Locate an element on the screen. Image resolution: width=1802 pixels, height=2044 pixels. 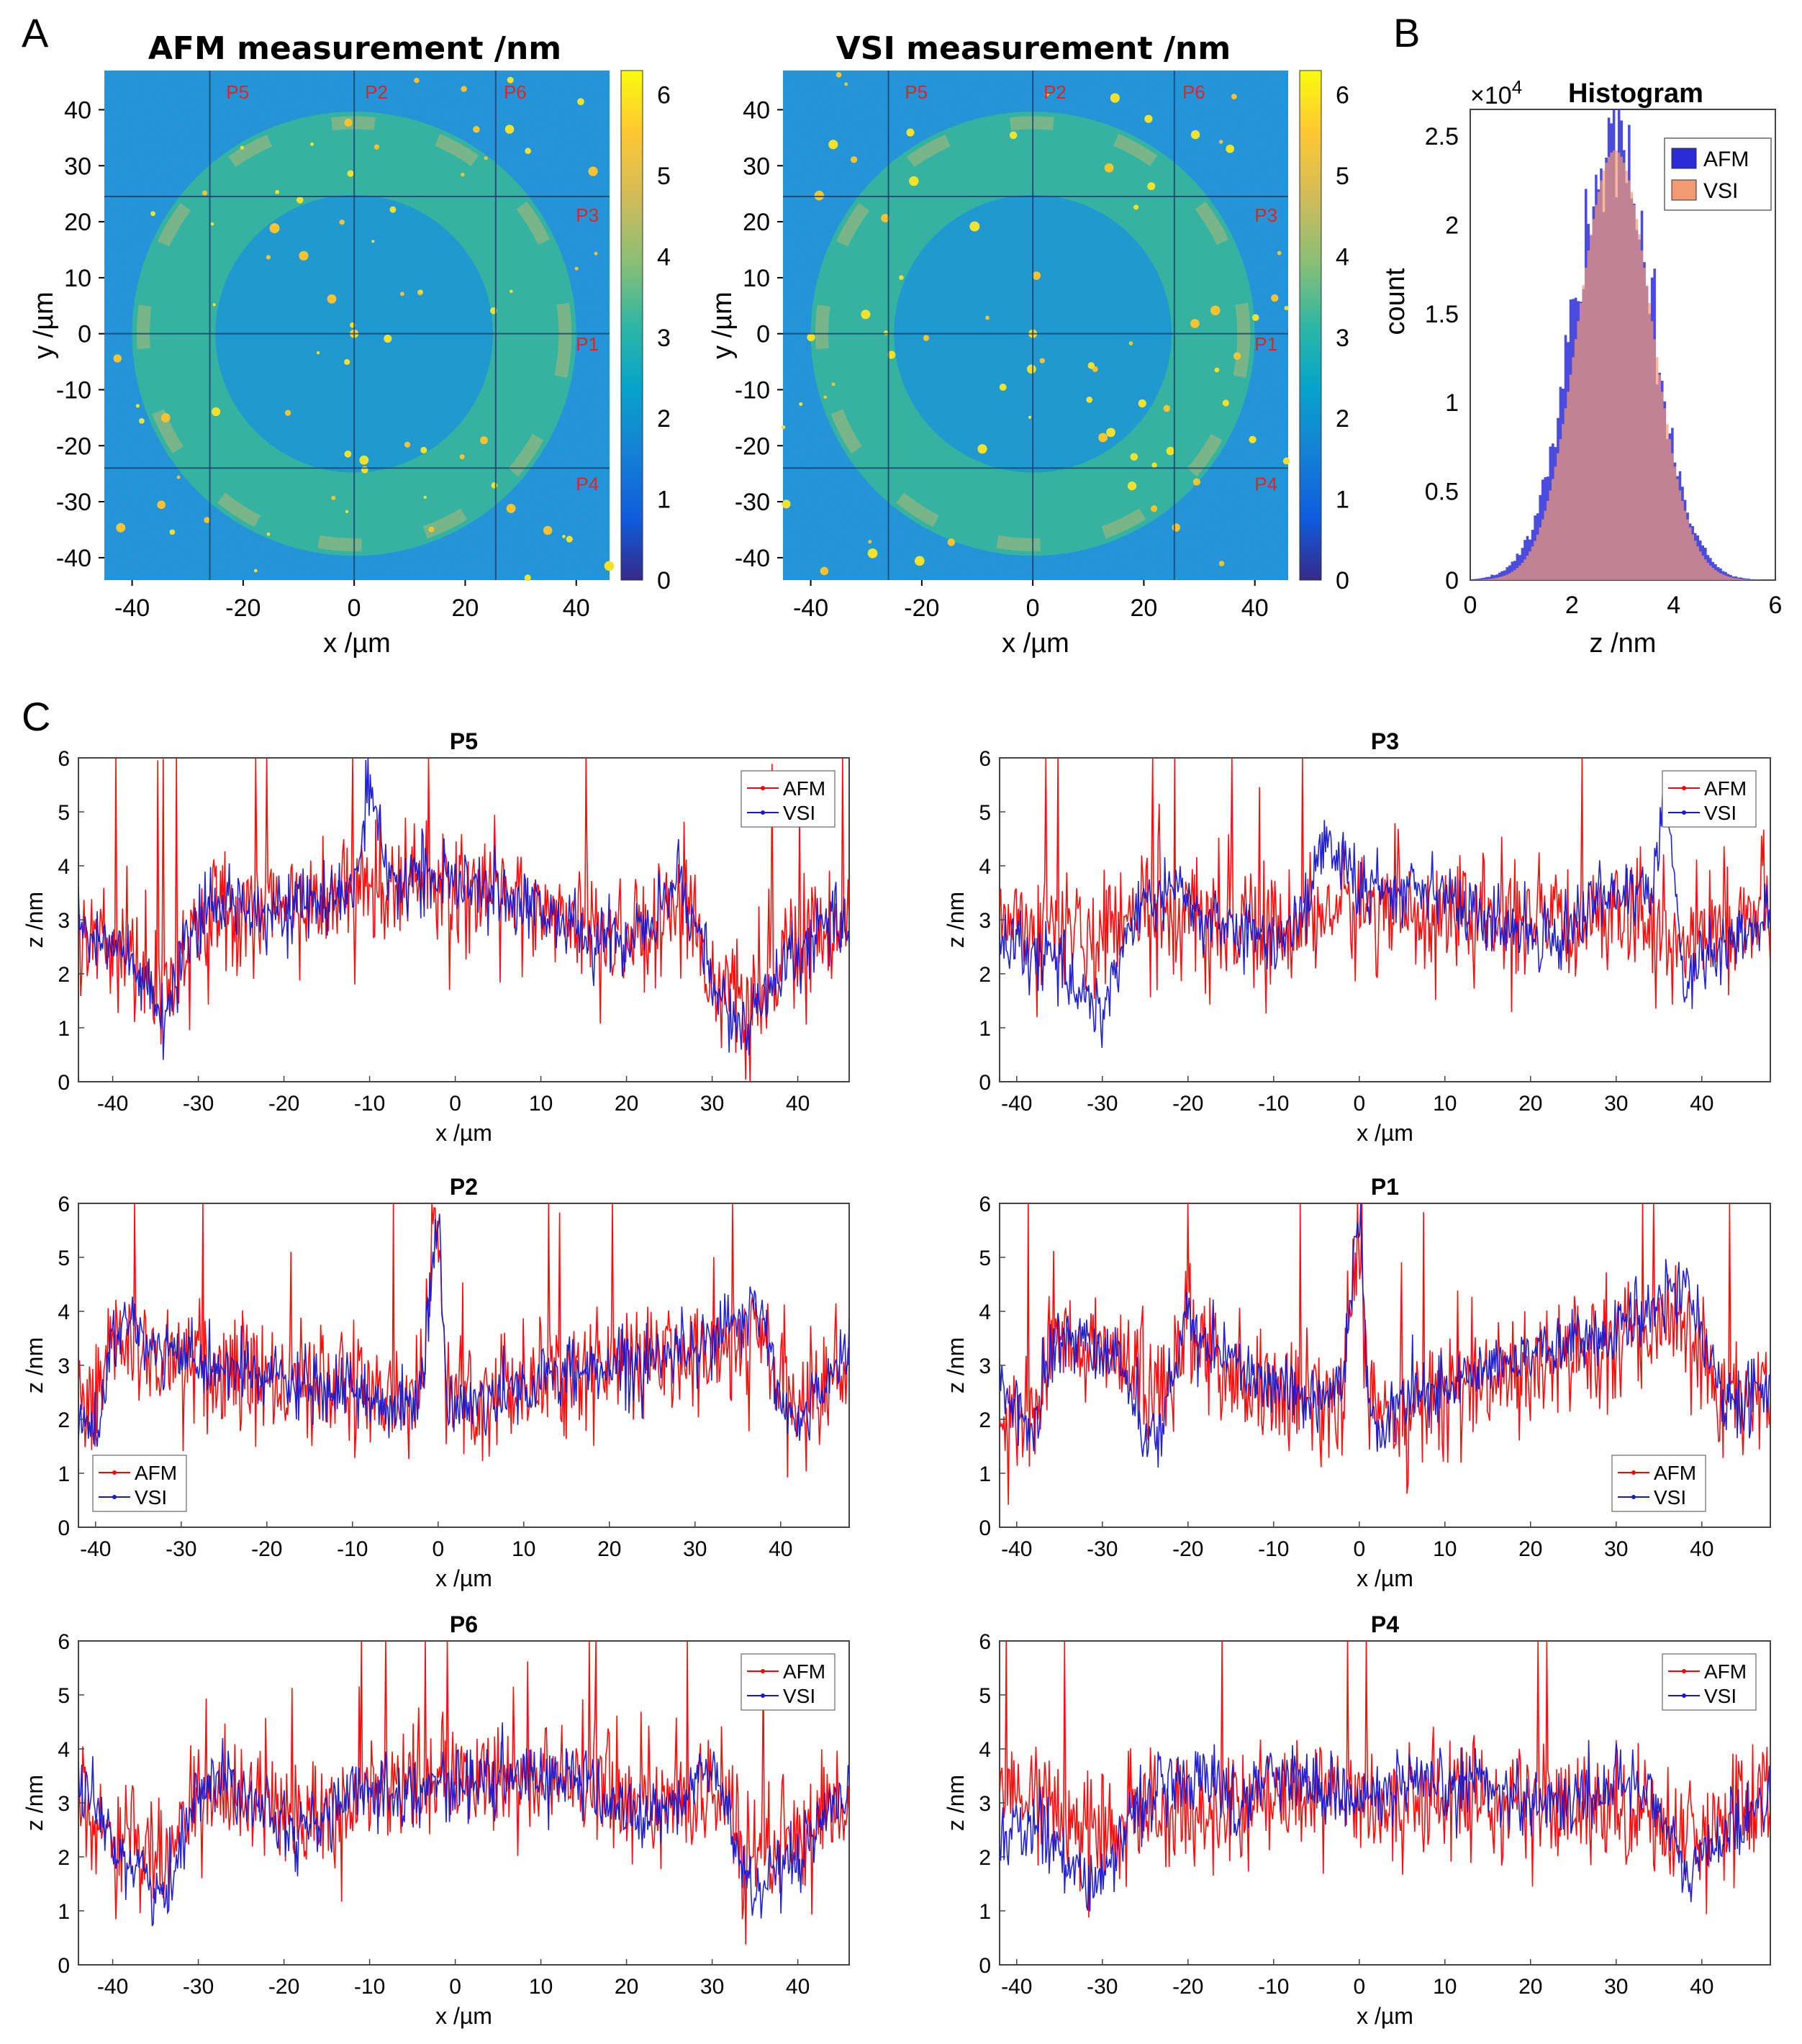
map-x-tick-label: -20 is located at coordinates (243, 608).